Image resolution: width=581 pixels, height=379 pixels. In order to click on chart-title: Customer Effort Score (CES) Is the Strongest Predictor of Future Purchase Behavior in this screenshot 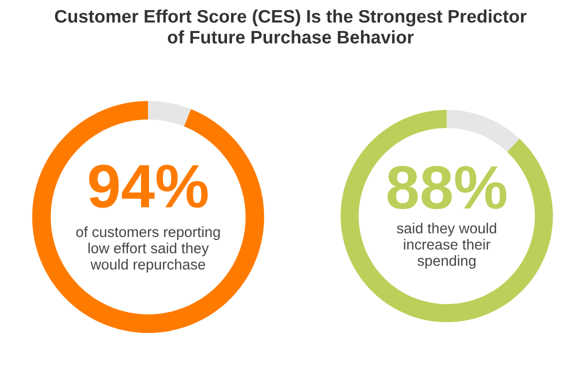, I will do `click(290, 26)`.